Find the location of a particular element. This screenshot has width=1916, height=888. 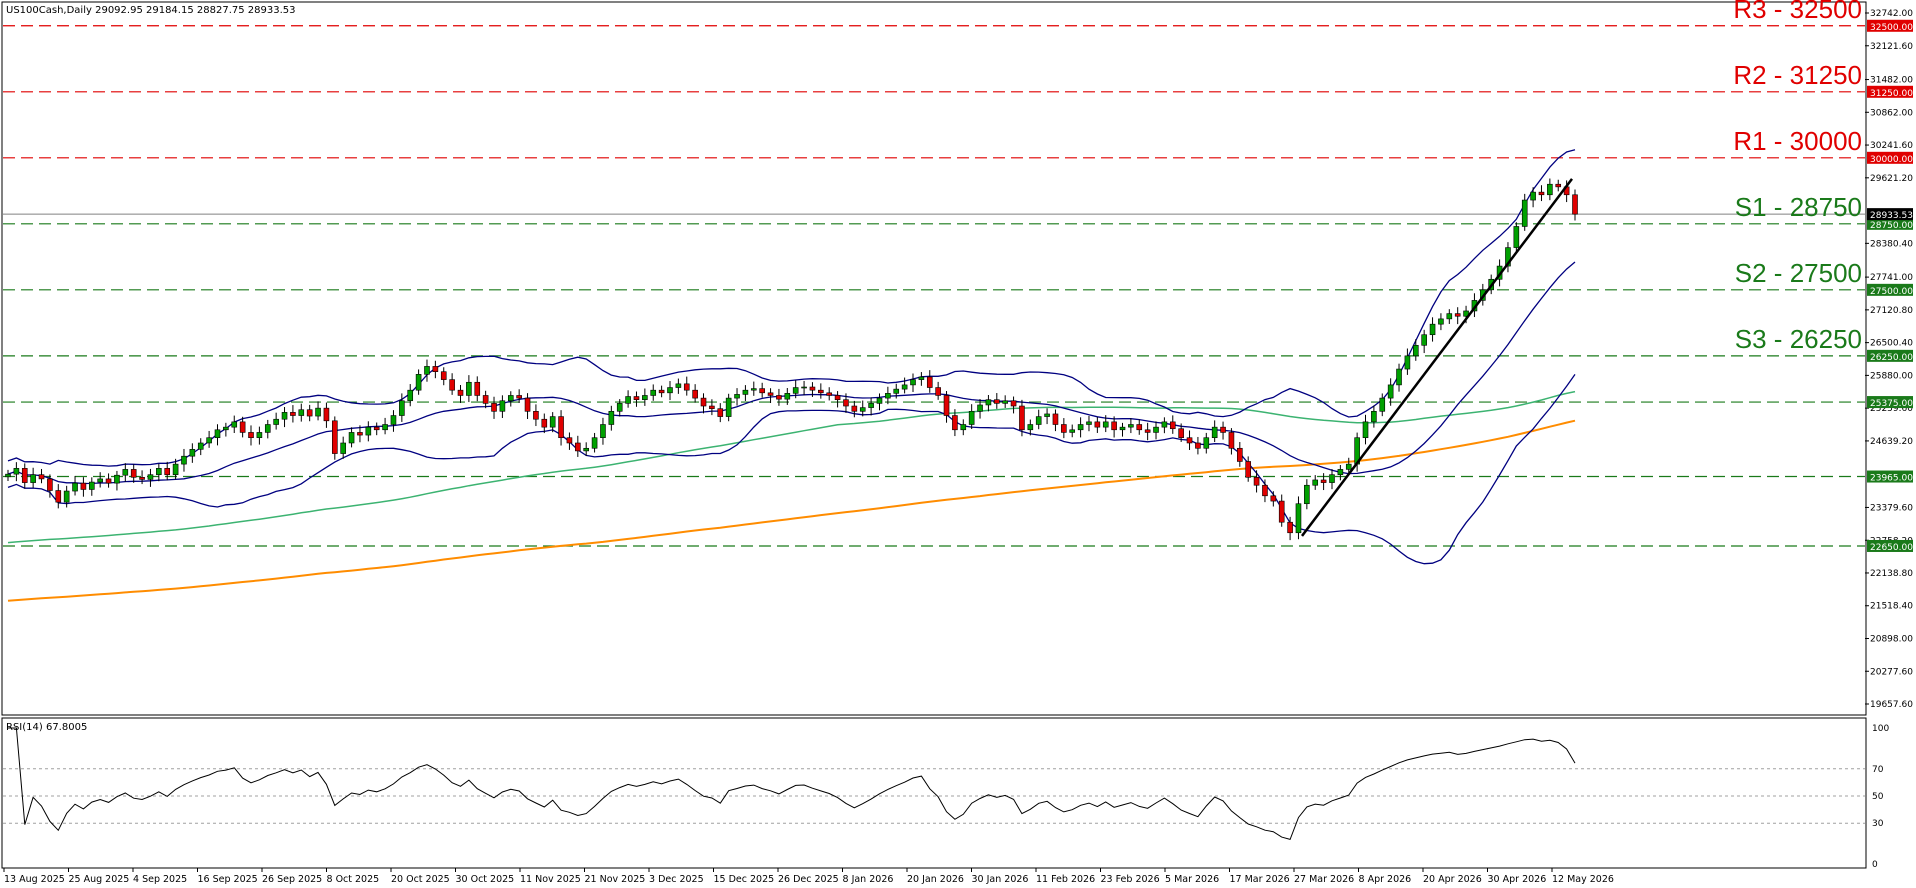

rsi-tick-label: 70 is located at coordinates (1878, 770).